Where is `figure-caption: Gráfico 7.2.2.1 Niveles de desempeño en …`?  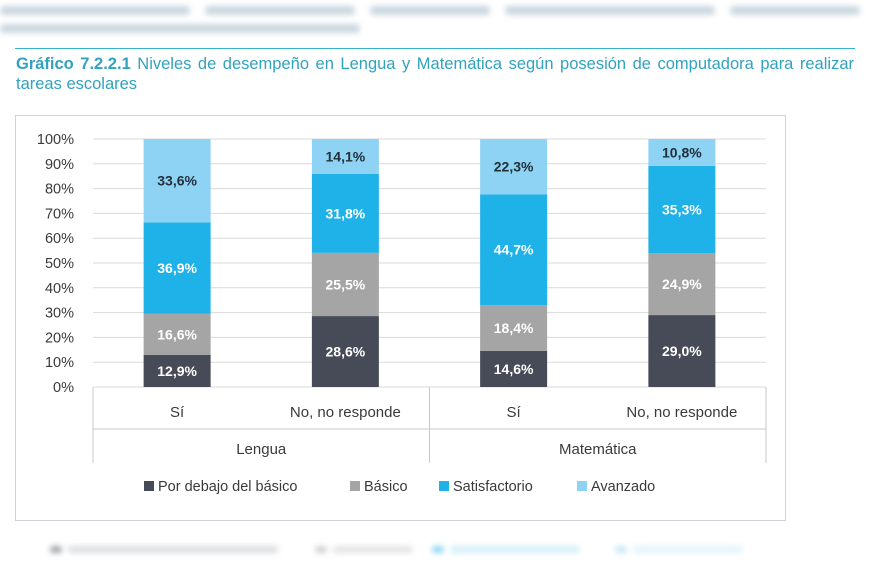 figure-caption: Gráfico 7.2.2.1 Niveles de desempeño en … is located at coordinates (435, 74).